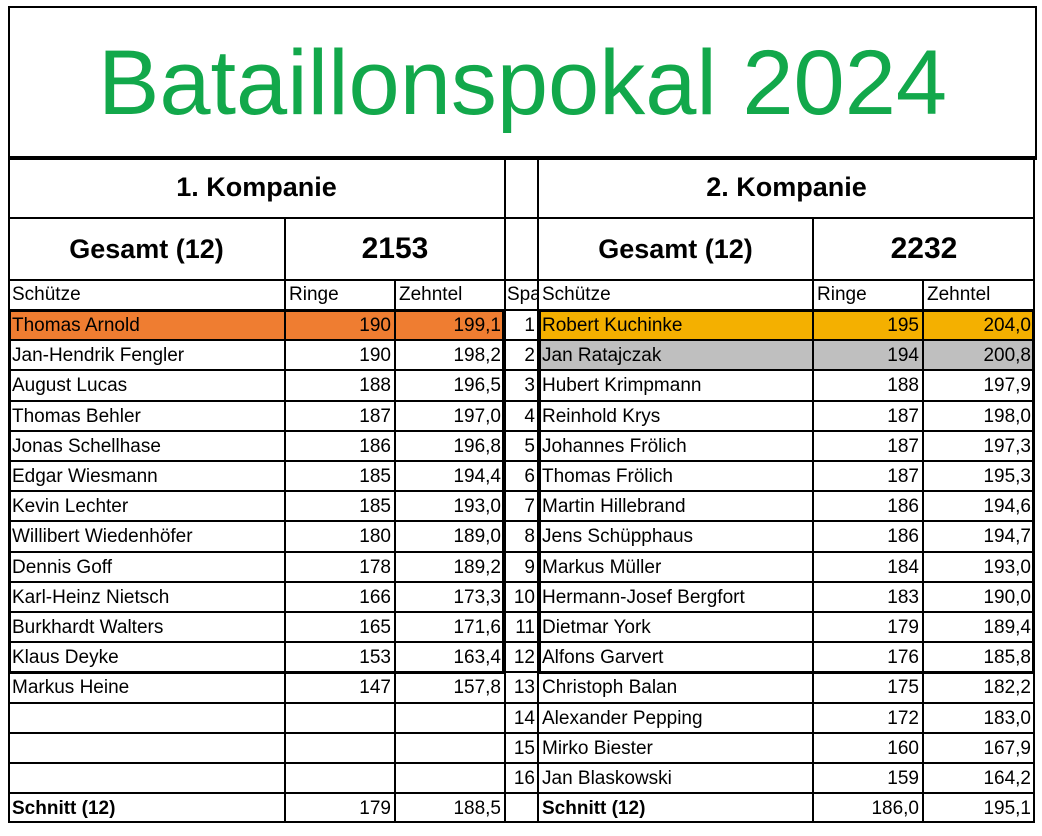 The height and width of the screenshot is (836, 1042). Describe the element at coordinates (340, 536) in the screenshot. I see `table-row-ringe-left: 180` at that location.